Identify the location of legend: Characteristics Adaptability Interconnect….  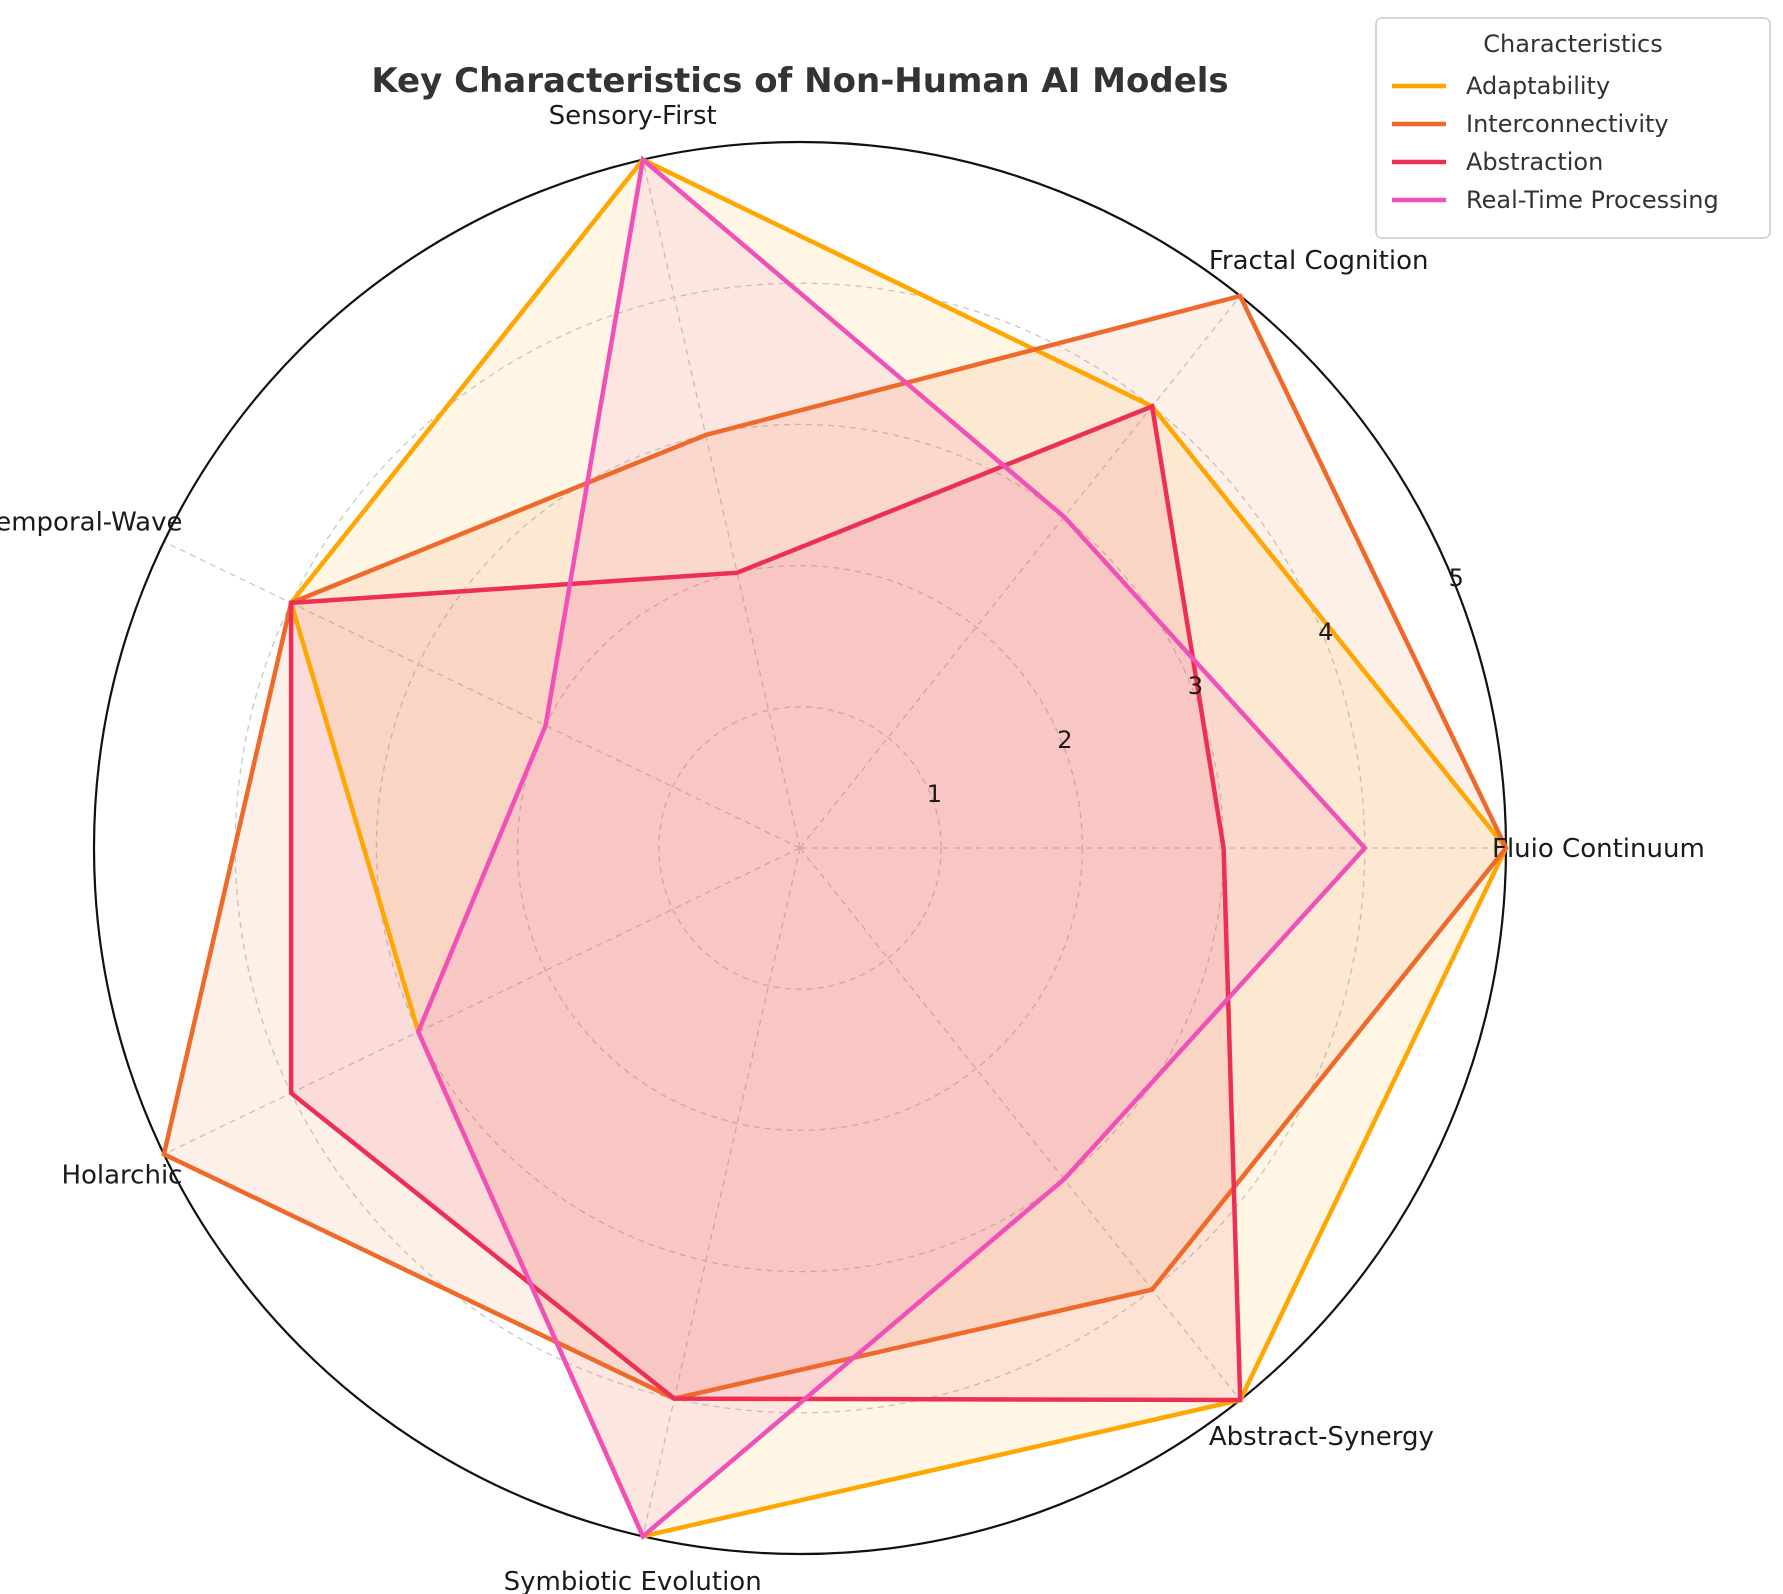
(1573, 128).